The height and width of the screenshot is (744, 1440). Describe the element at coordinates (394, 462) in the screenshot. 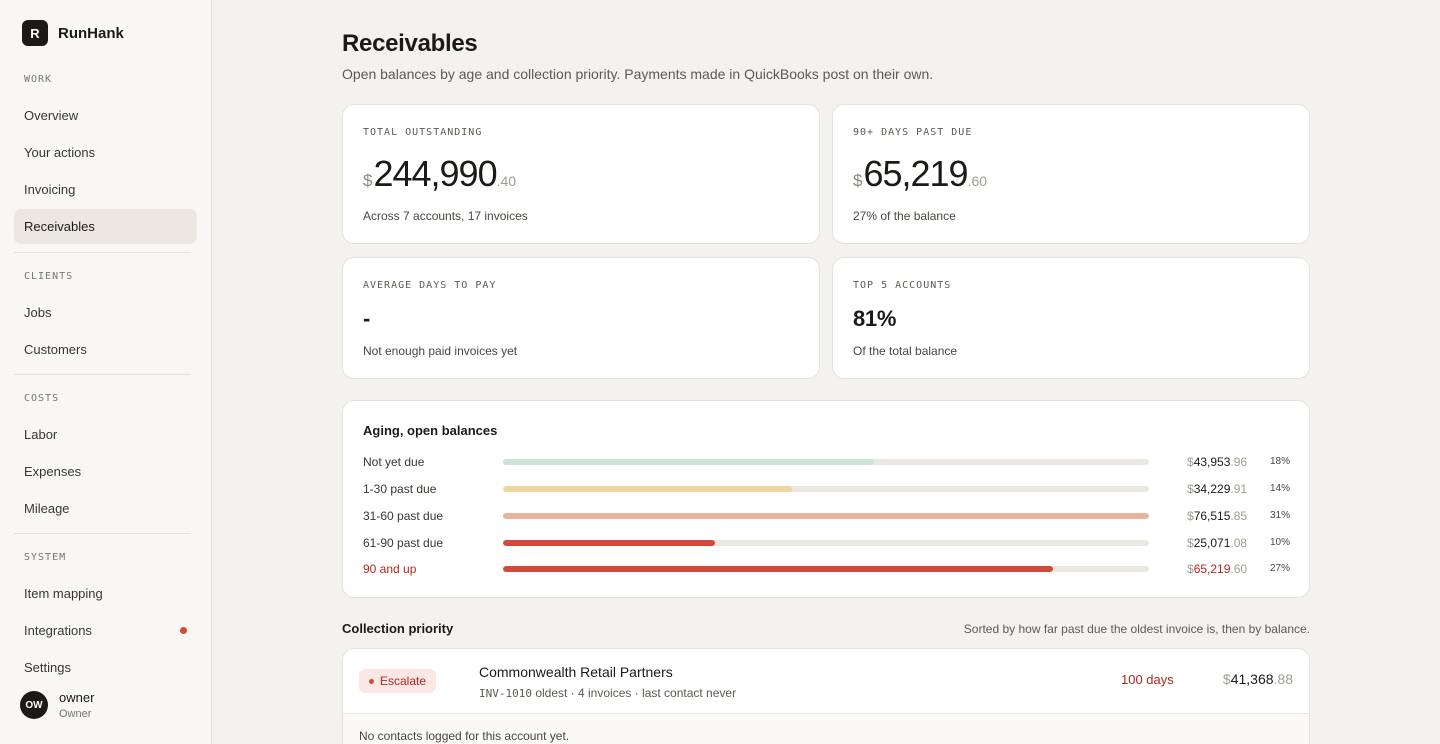

I see `aging-bucket-label: Not yet due` at that location.